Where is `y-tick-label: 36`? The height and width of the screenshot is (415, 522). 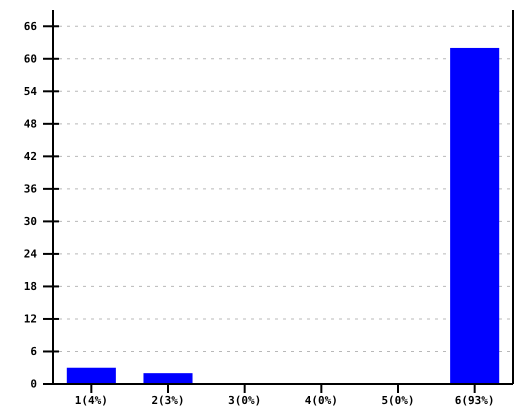
y-tick-label: 36 is located at coordinates (31, 189).